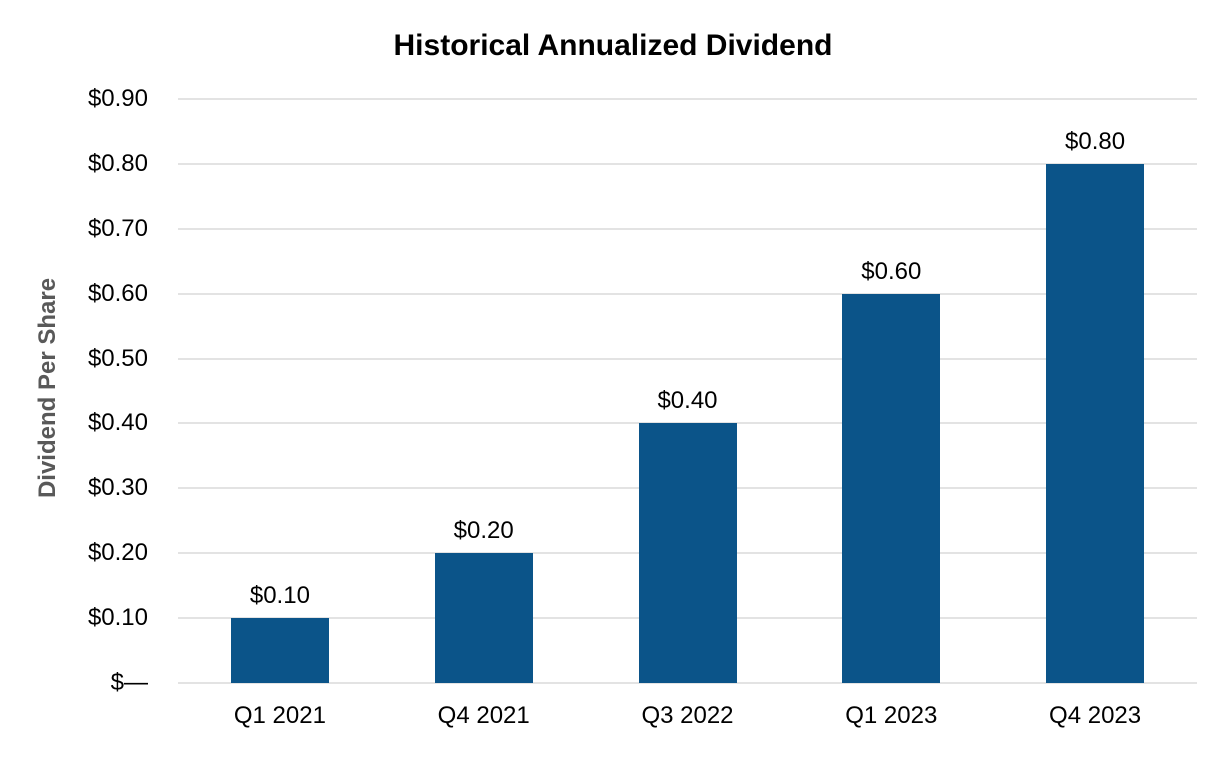 Image resolution: width=1226 pixels, height=760 pixels. What do you see at coordinates (891, 271) in the screenshot?
I see `bar-value-label: $0.60` at bounding box center [891, 271].